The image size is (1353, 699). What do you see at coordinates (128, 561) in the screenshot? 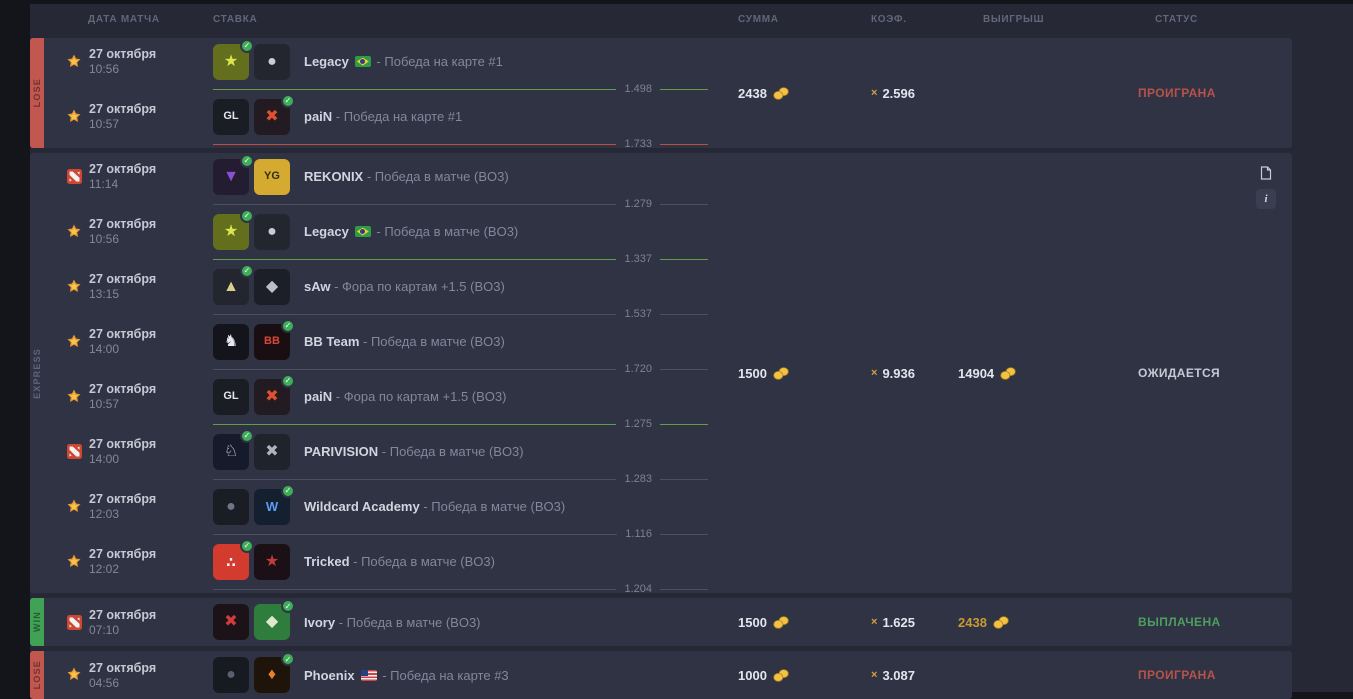
I see `match-date: 27 октября 12:02` at bounding box center [128, 561].